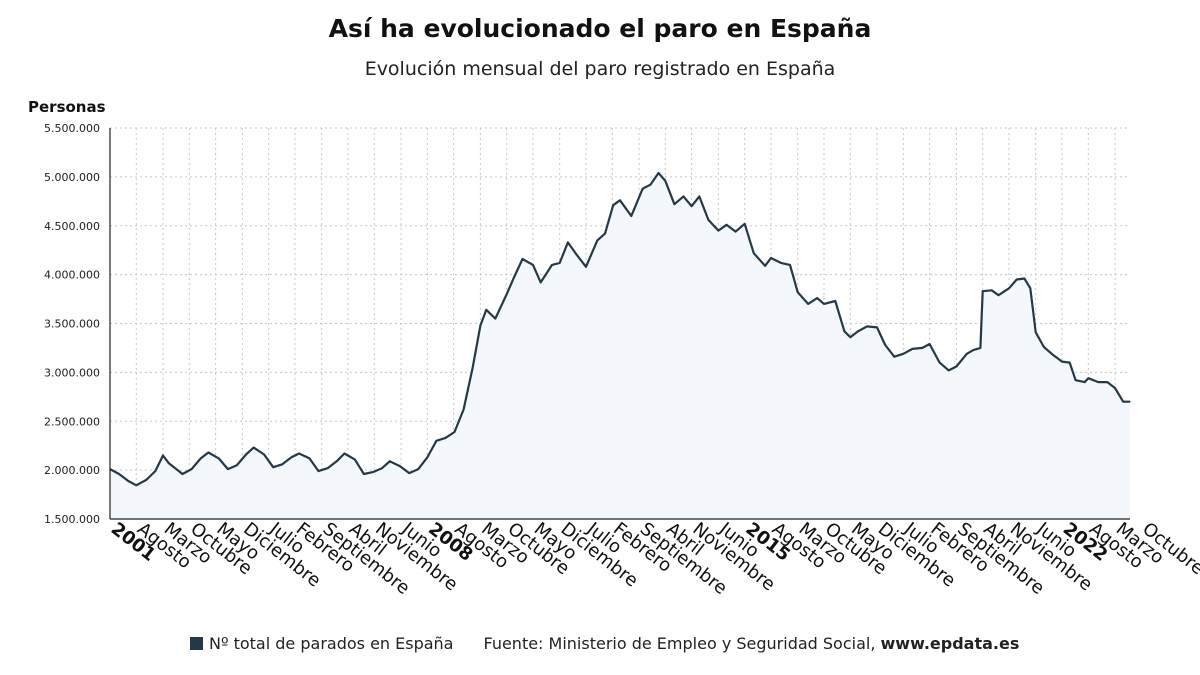 This screenshot has height=675, width=1200. What do you see at coordinates (72, 128) in the screenshot?
I see `y-tick-label: 5.500.000` at bounding box center [72, 128].